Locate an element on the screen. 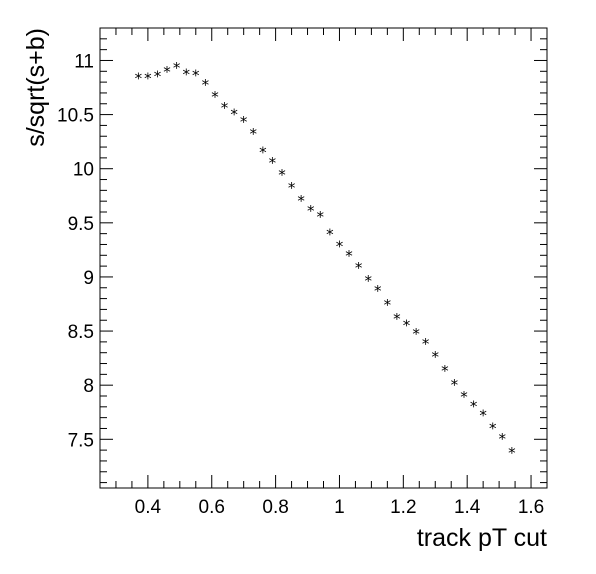 The width and height of the screenshot is (596, 574). y-tick-label: 9.5 is located at coordinates (81, 224).